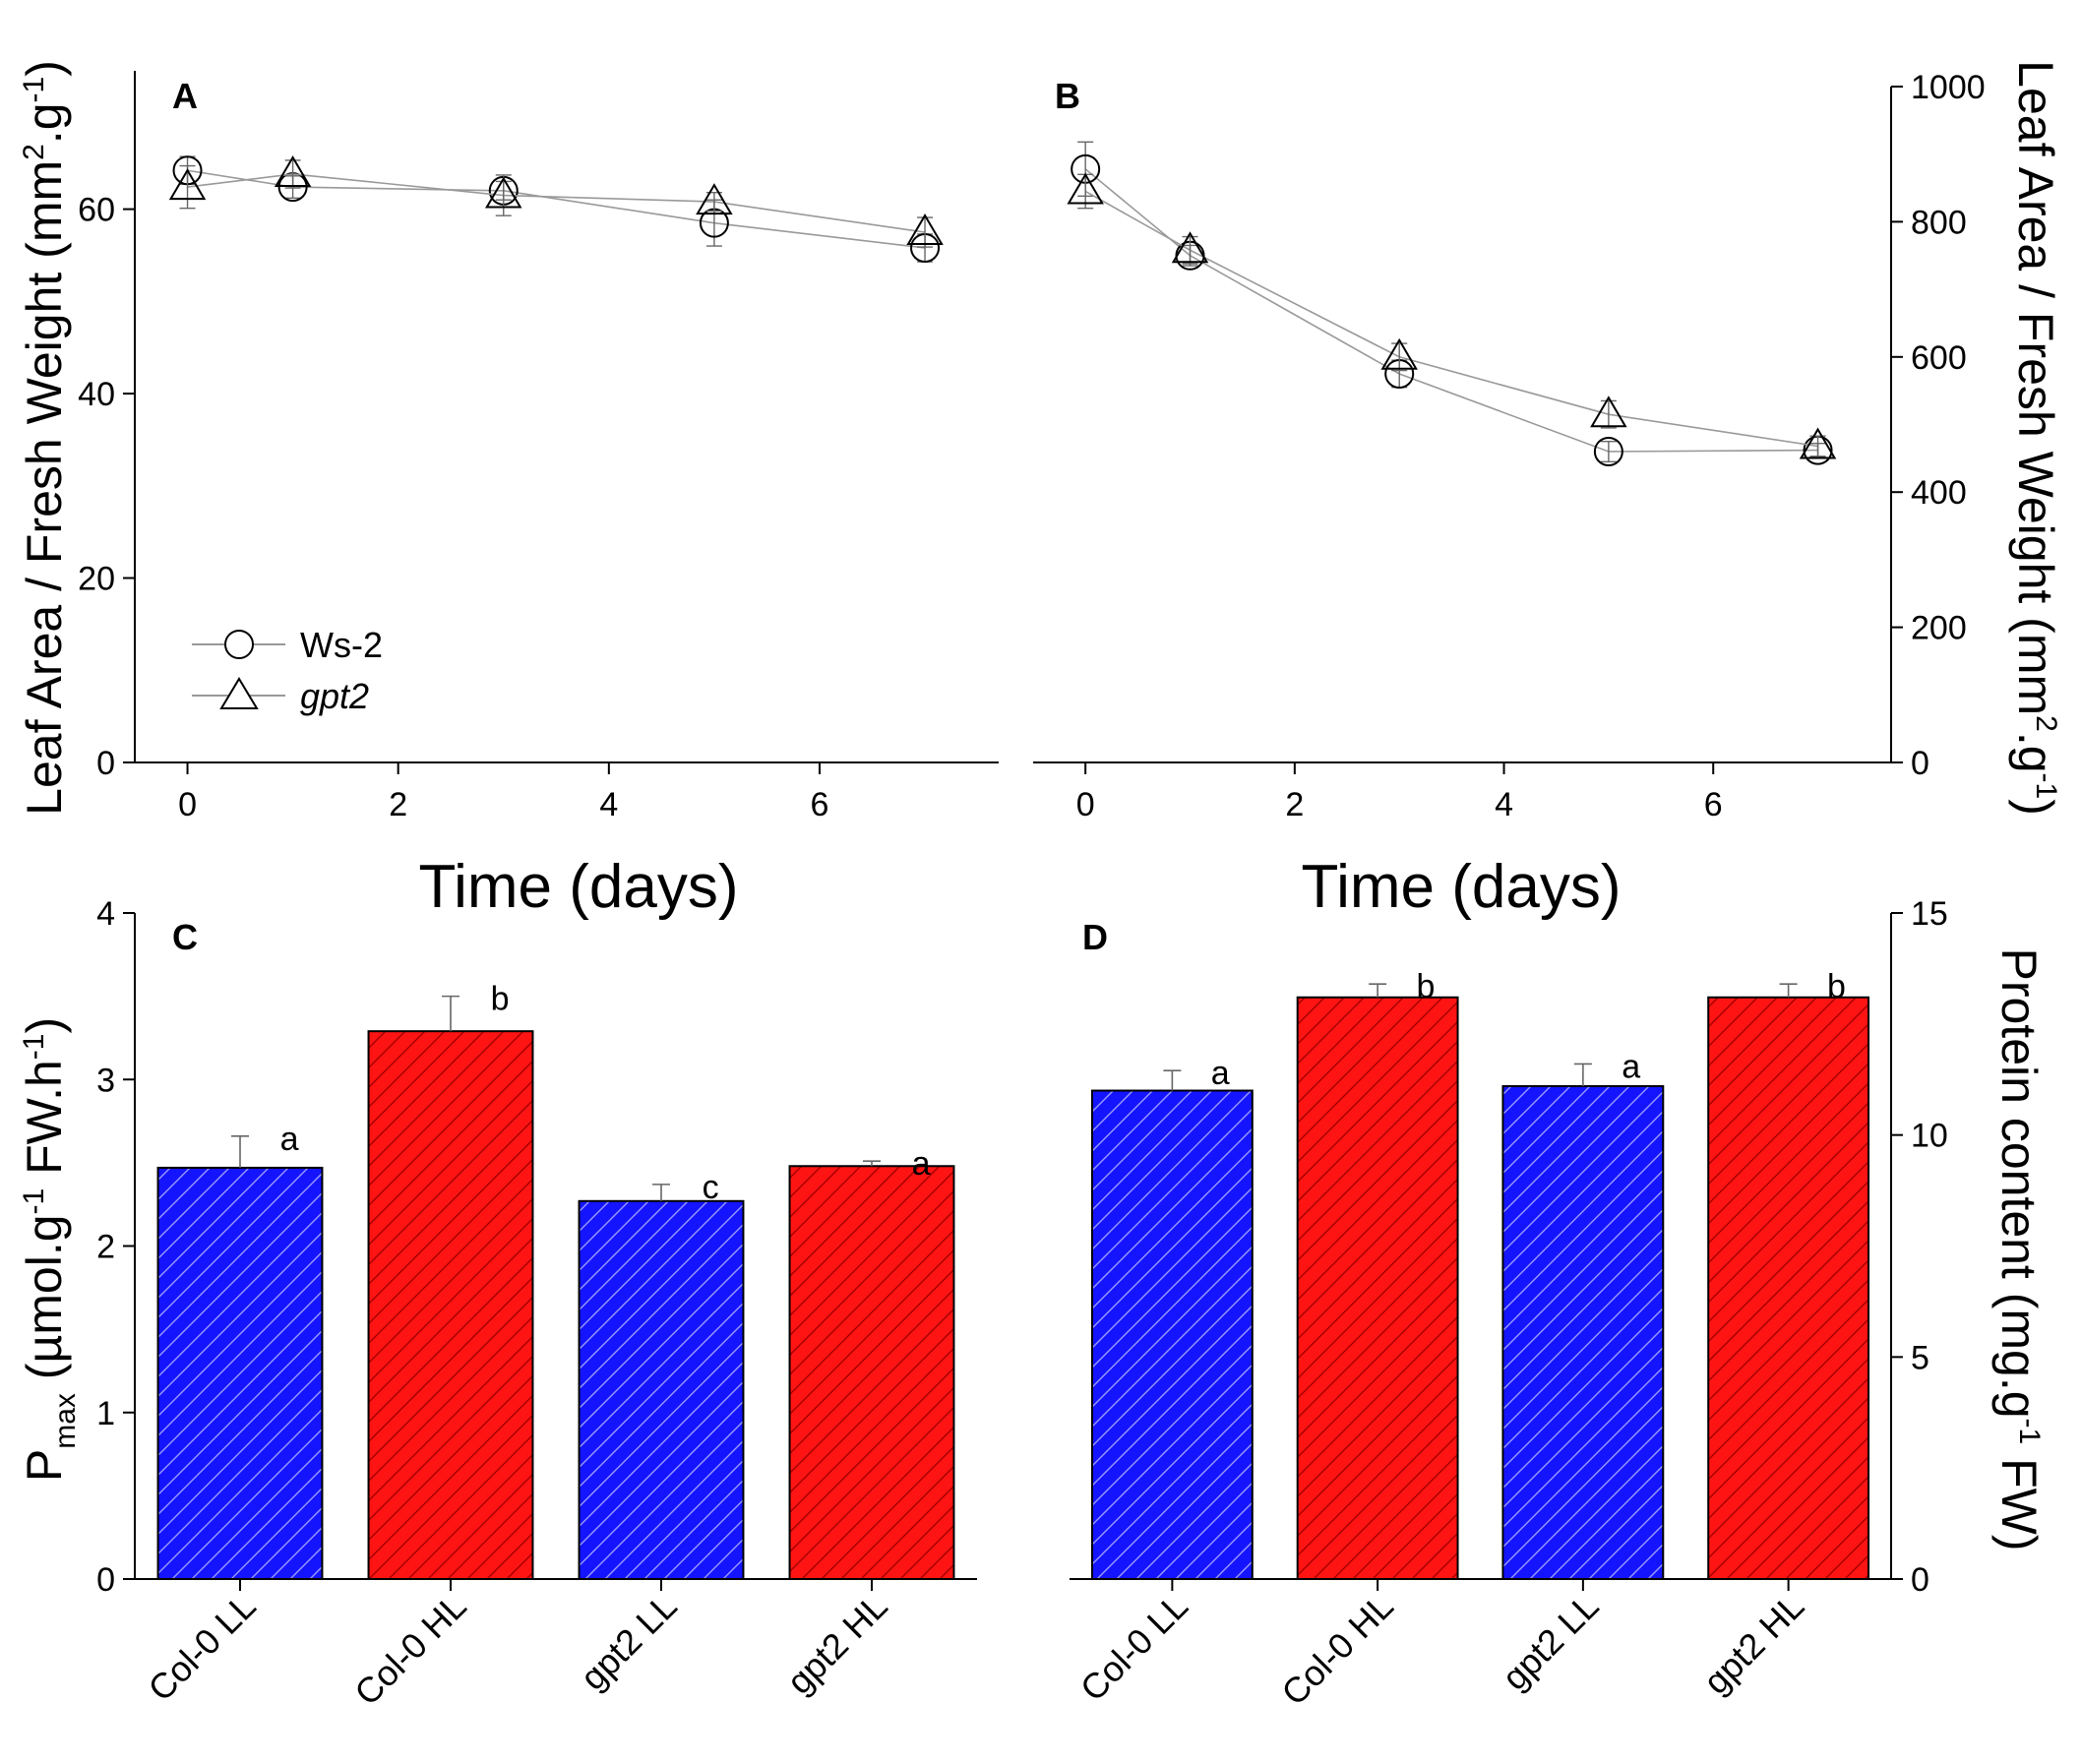 The width and height of the screenshot is (2081, 1764). Describe the element at coordinates (287, 670) in the screenshot. I see `panel-a-legend: Ws-2 gpt2` at that location.